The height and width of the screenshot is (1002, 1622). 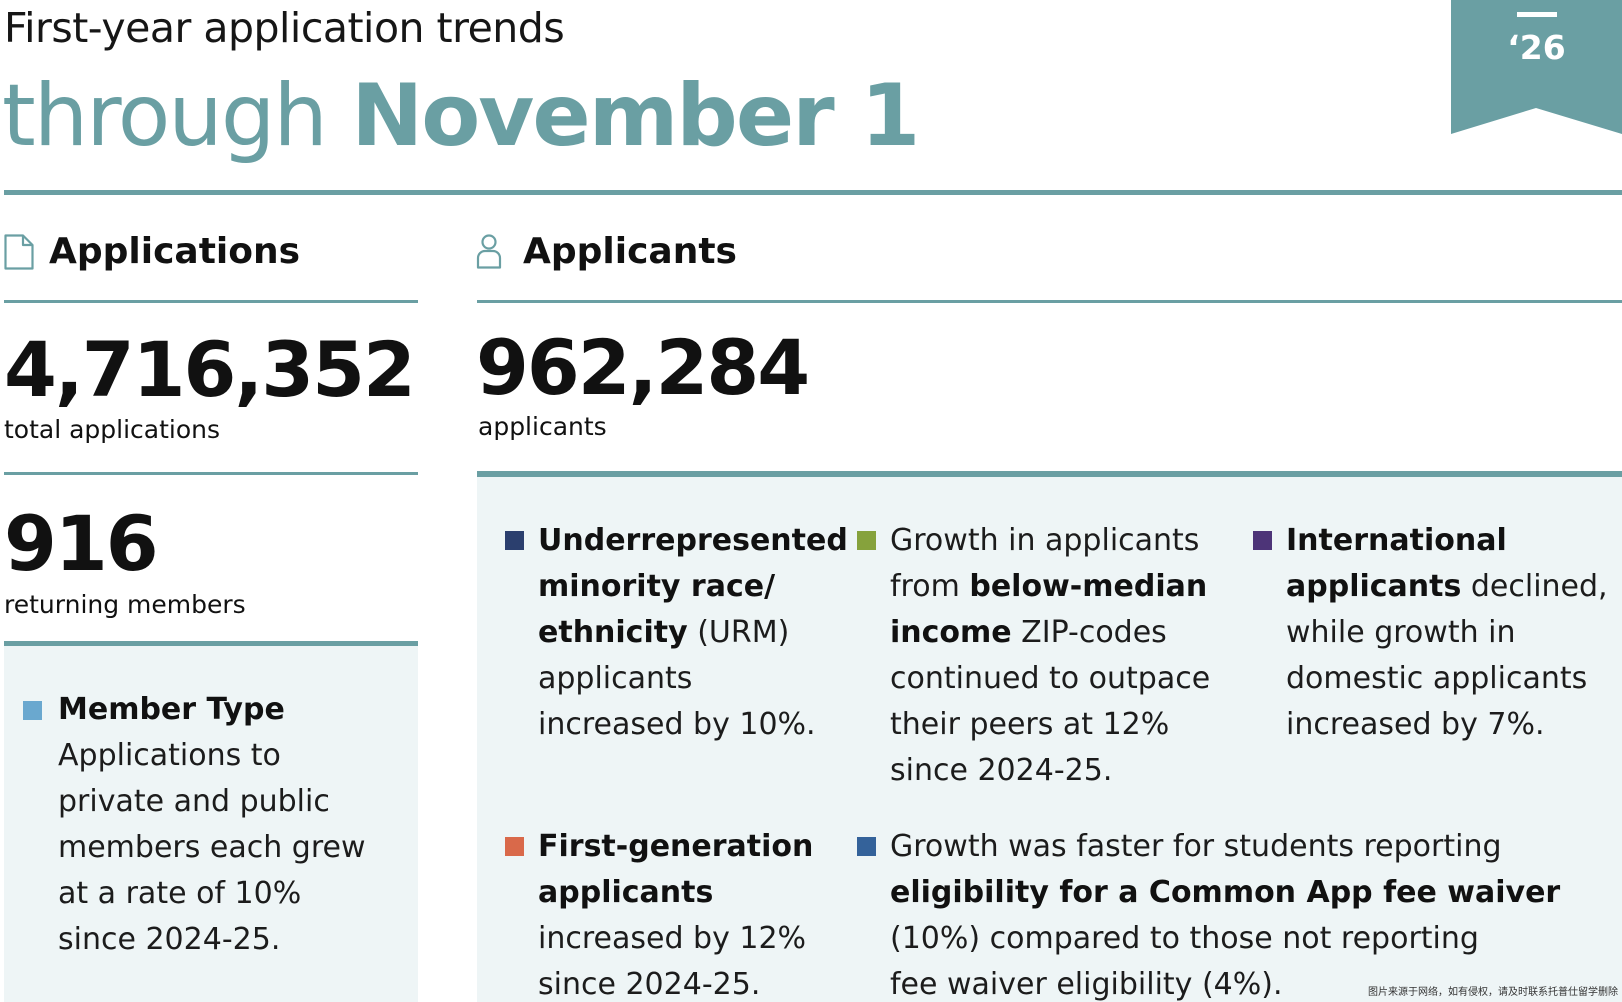 I want to click on member-type-marker, so click(x=32, y=710).